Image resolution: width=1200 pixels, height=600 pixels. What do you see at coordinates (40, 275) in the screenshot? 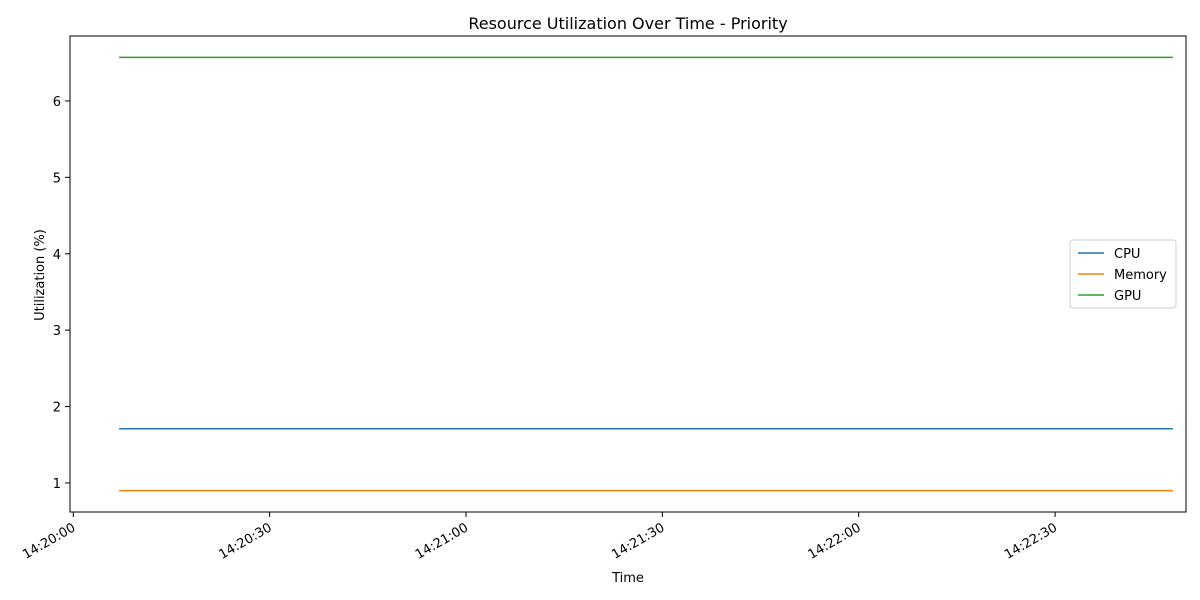
I see `y-axis-title: Utilization (%)` at bounding box center [40, 275].